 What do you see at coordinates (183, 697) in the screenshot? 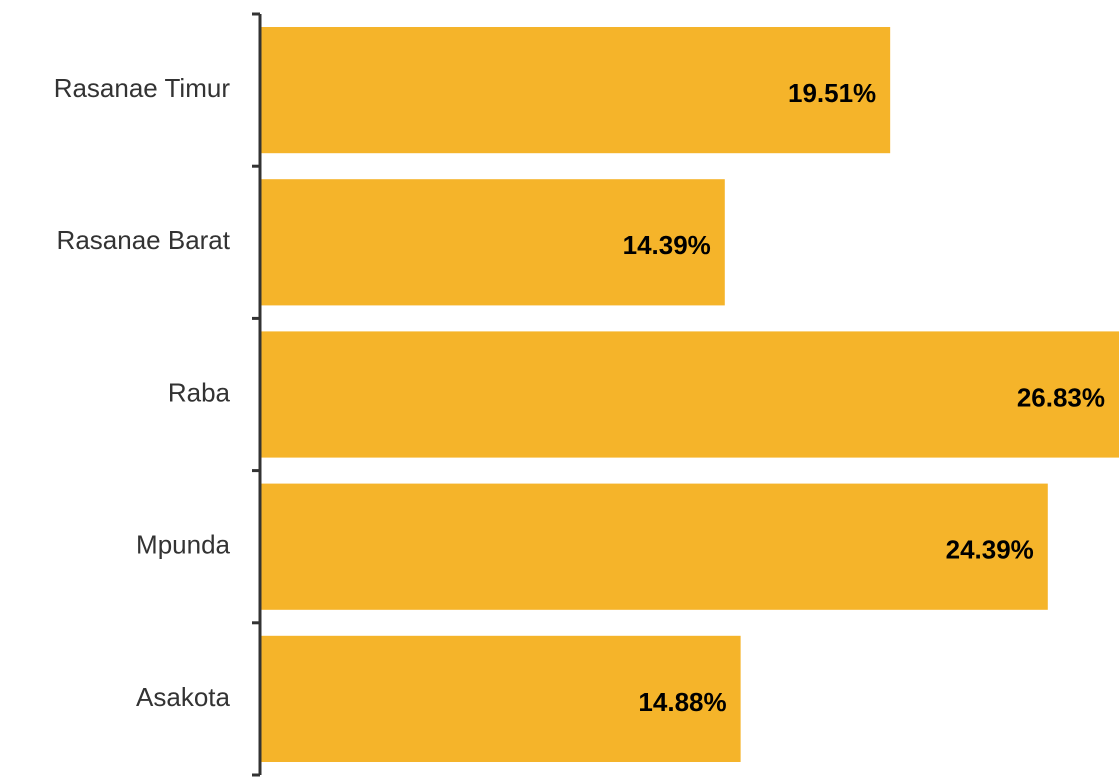
I see `y-tick-label: Asakota` at bounding box center [183, 697].